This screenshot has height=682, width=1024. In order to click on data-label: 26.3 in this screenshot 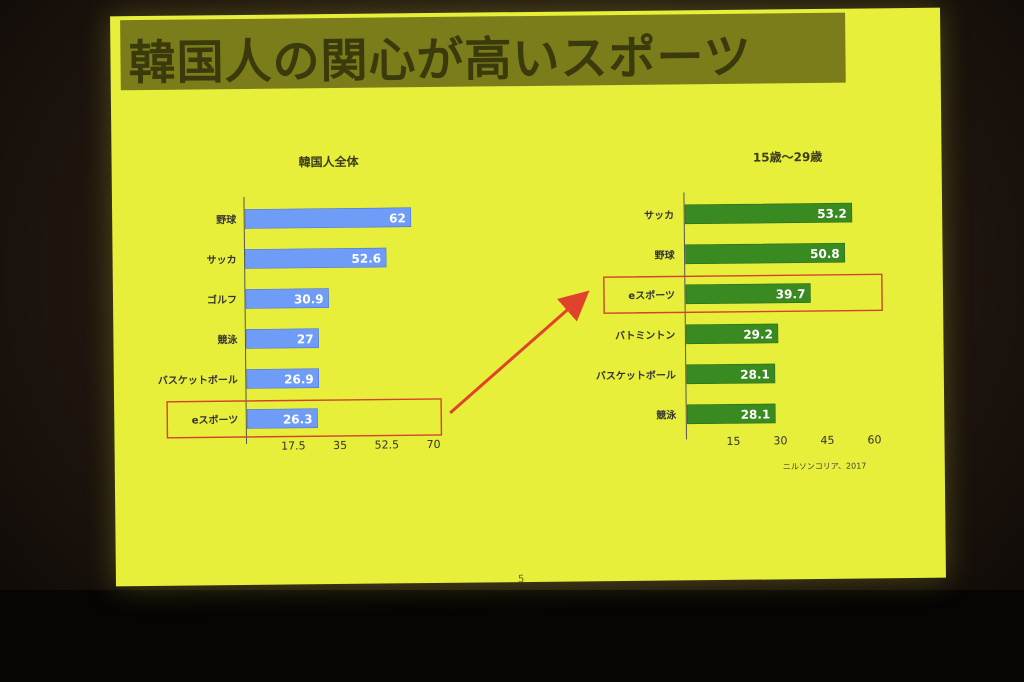, I will do `click(298, 419)`.